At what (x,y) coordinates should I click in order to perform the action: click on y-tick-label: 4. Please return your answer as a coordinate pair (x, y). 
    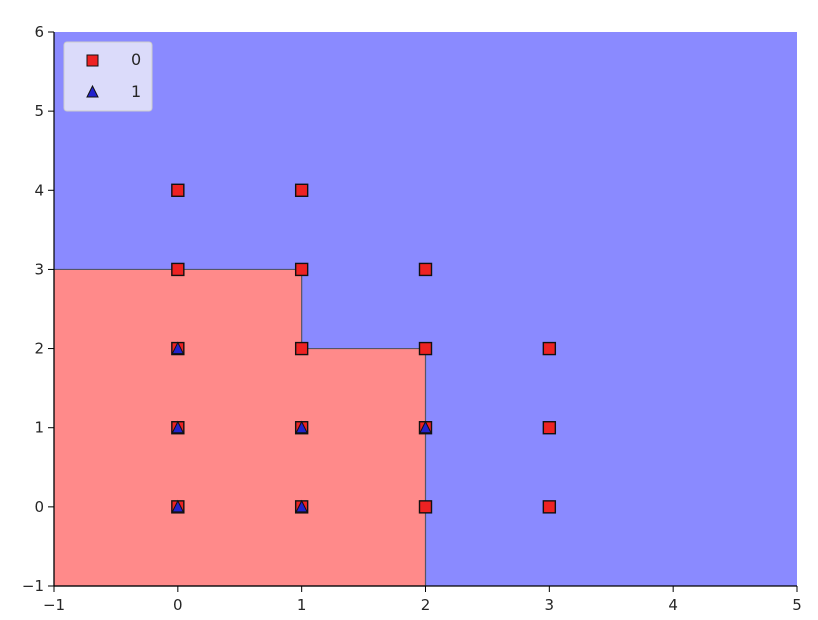
    Looking at the image, I should click on (39, 190).